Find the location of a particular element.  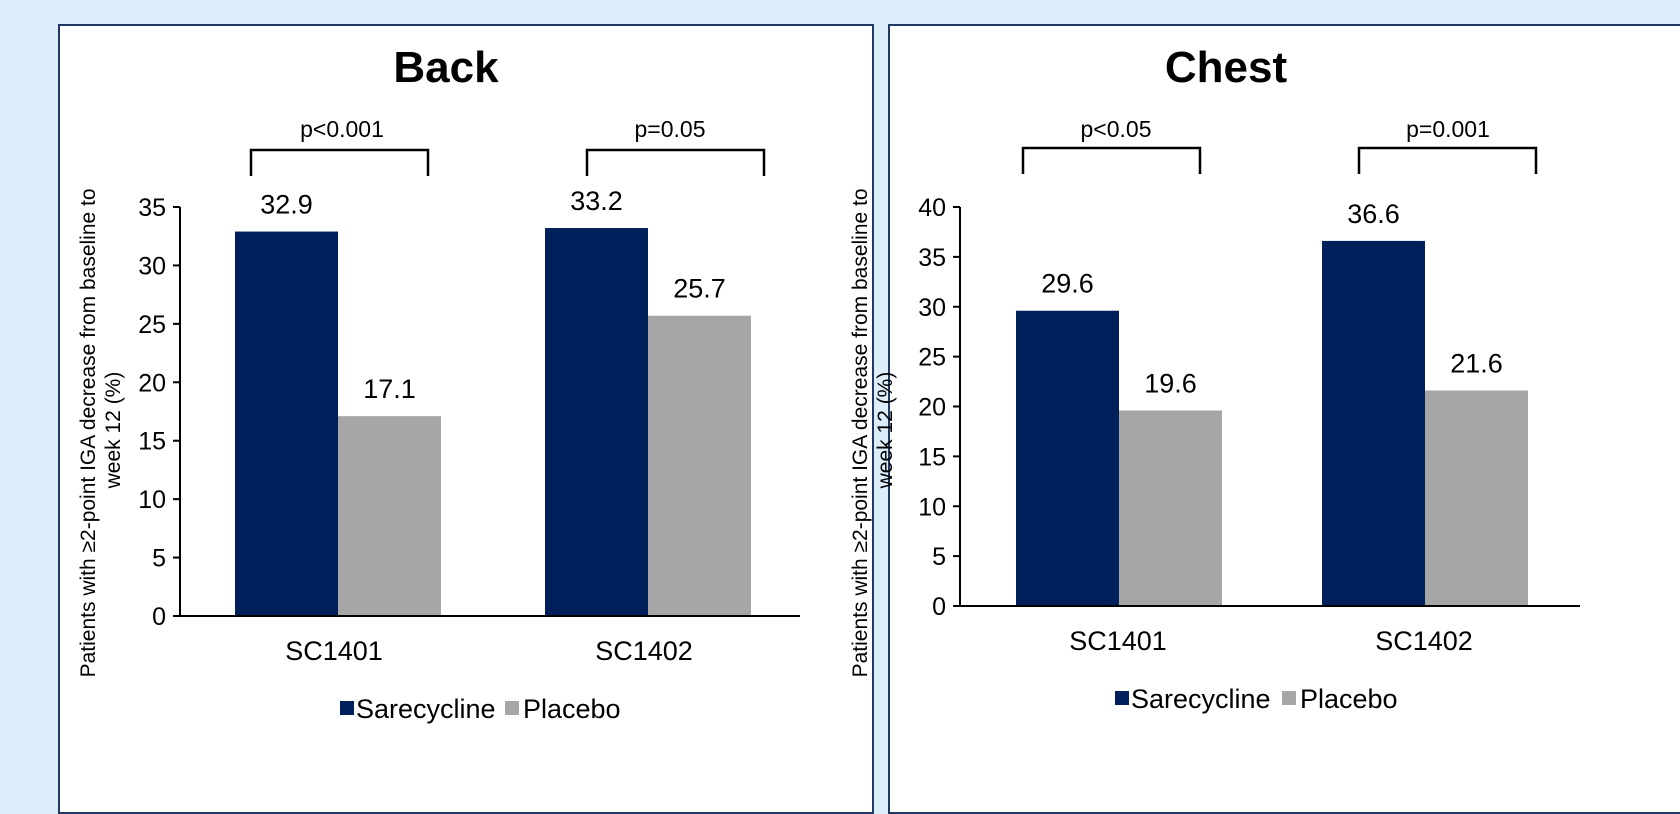

p-value-annotation-sc1401: p<0.001 is located at coordinates (342, 129).